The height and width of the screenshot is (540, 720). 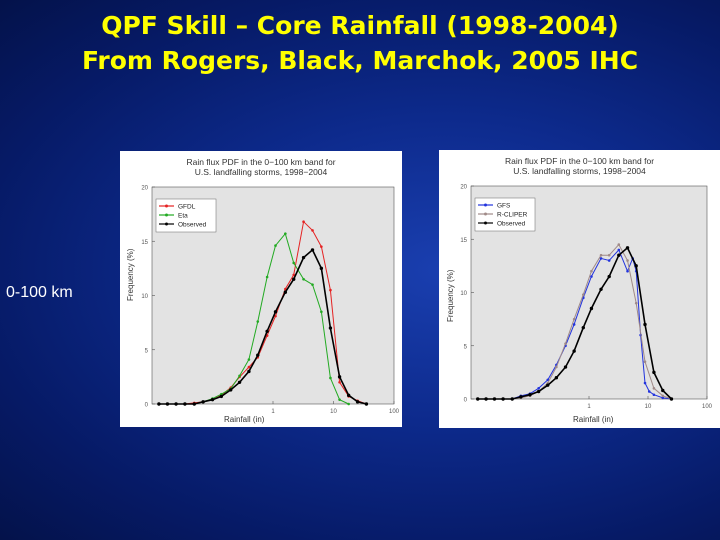 What do you see at coordinates (463, 241) in the screenshot?
I see `y-tick-label: 15` at bounding box center [463, 241].